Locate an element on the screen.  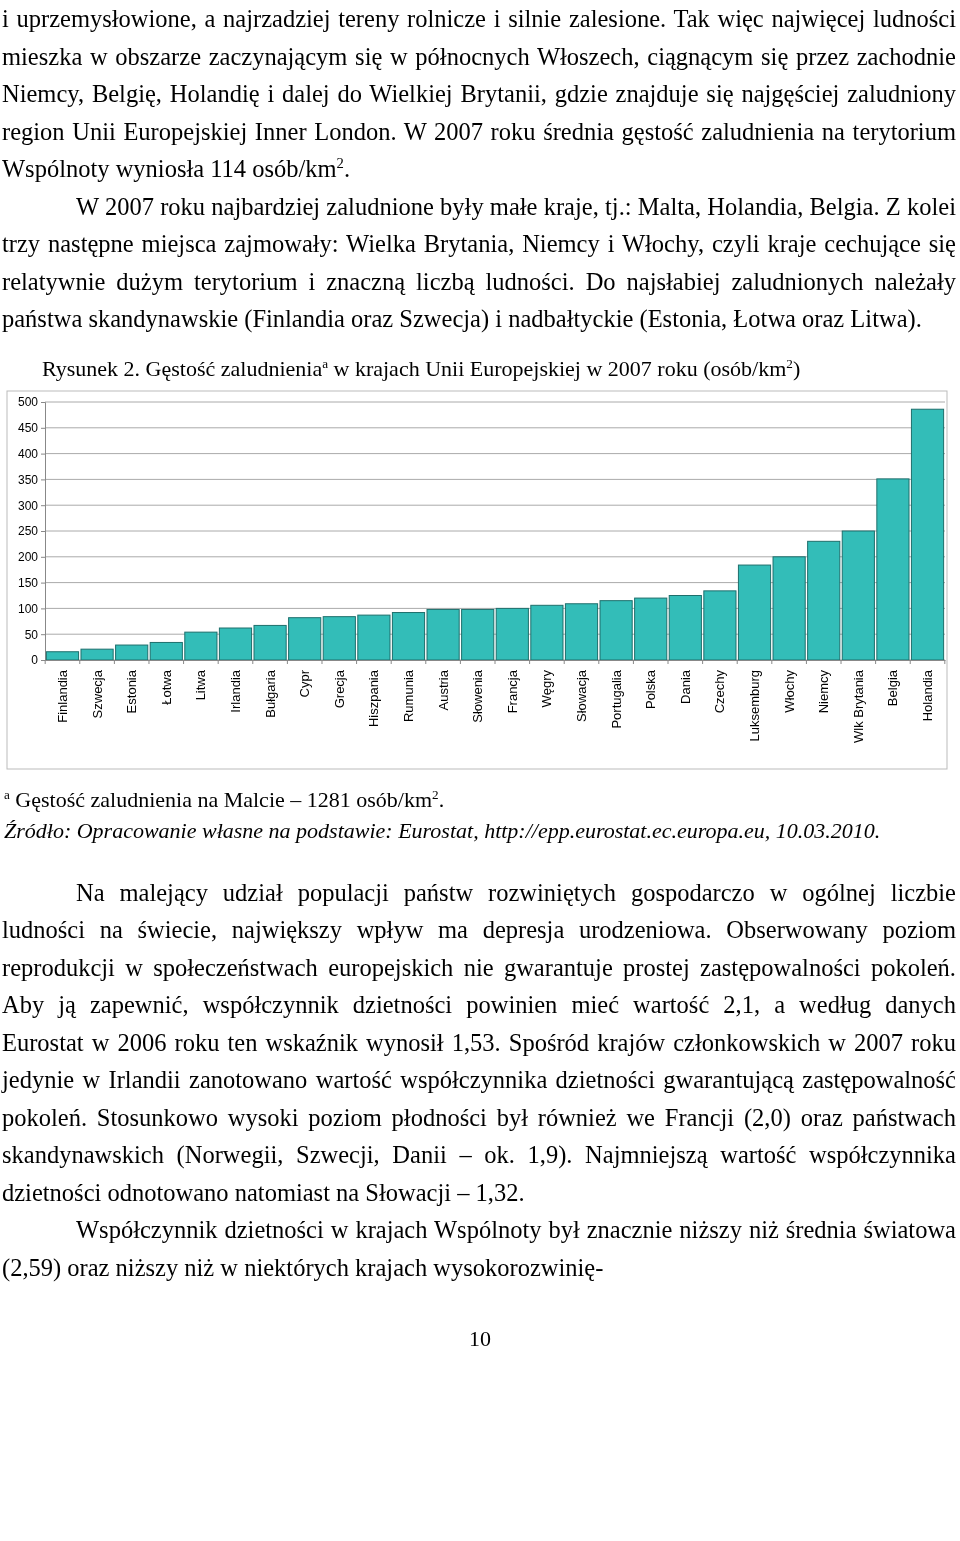
y-tick-label: 450 is located at coordinates (28, 427).